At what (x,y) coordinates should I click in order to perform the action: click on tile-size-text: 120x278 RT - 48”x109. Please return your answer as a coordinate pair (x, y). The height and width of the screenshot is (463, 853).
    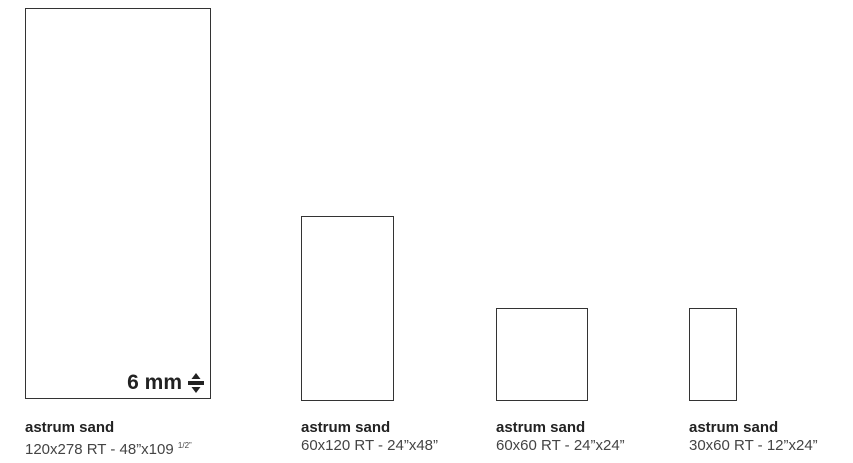
    Looking at the image, I should click on (101, 449).